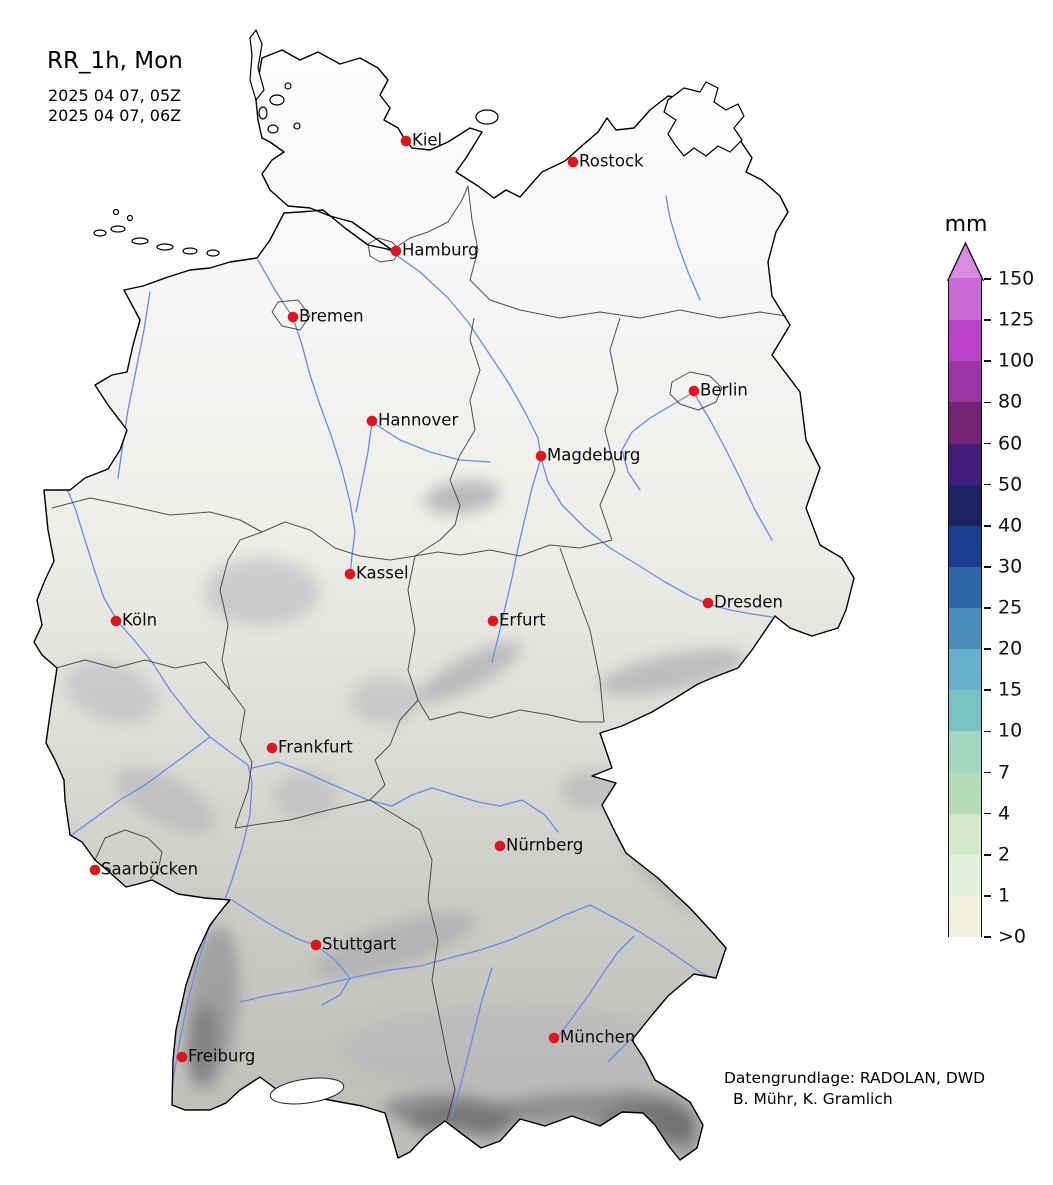  What do you see at coordinates (1010, 484) in the screenshot?
I see `colorbar-tick-label: 50` at bounding box center [1010, 484].